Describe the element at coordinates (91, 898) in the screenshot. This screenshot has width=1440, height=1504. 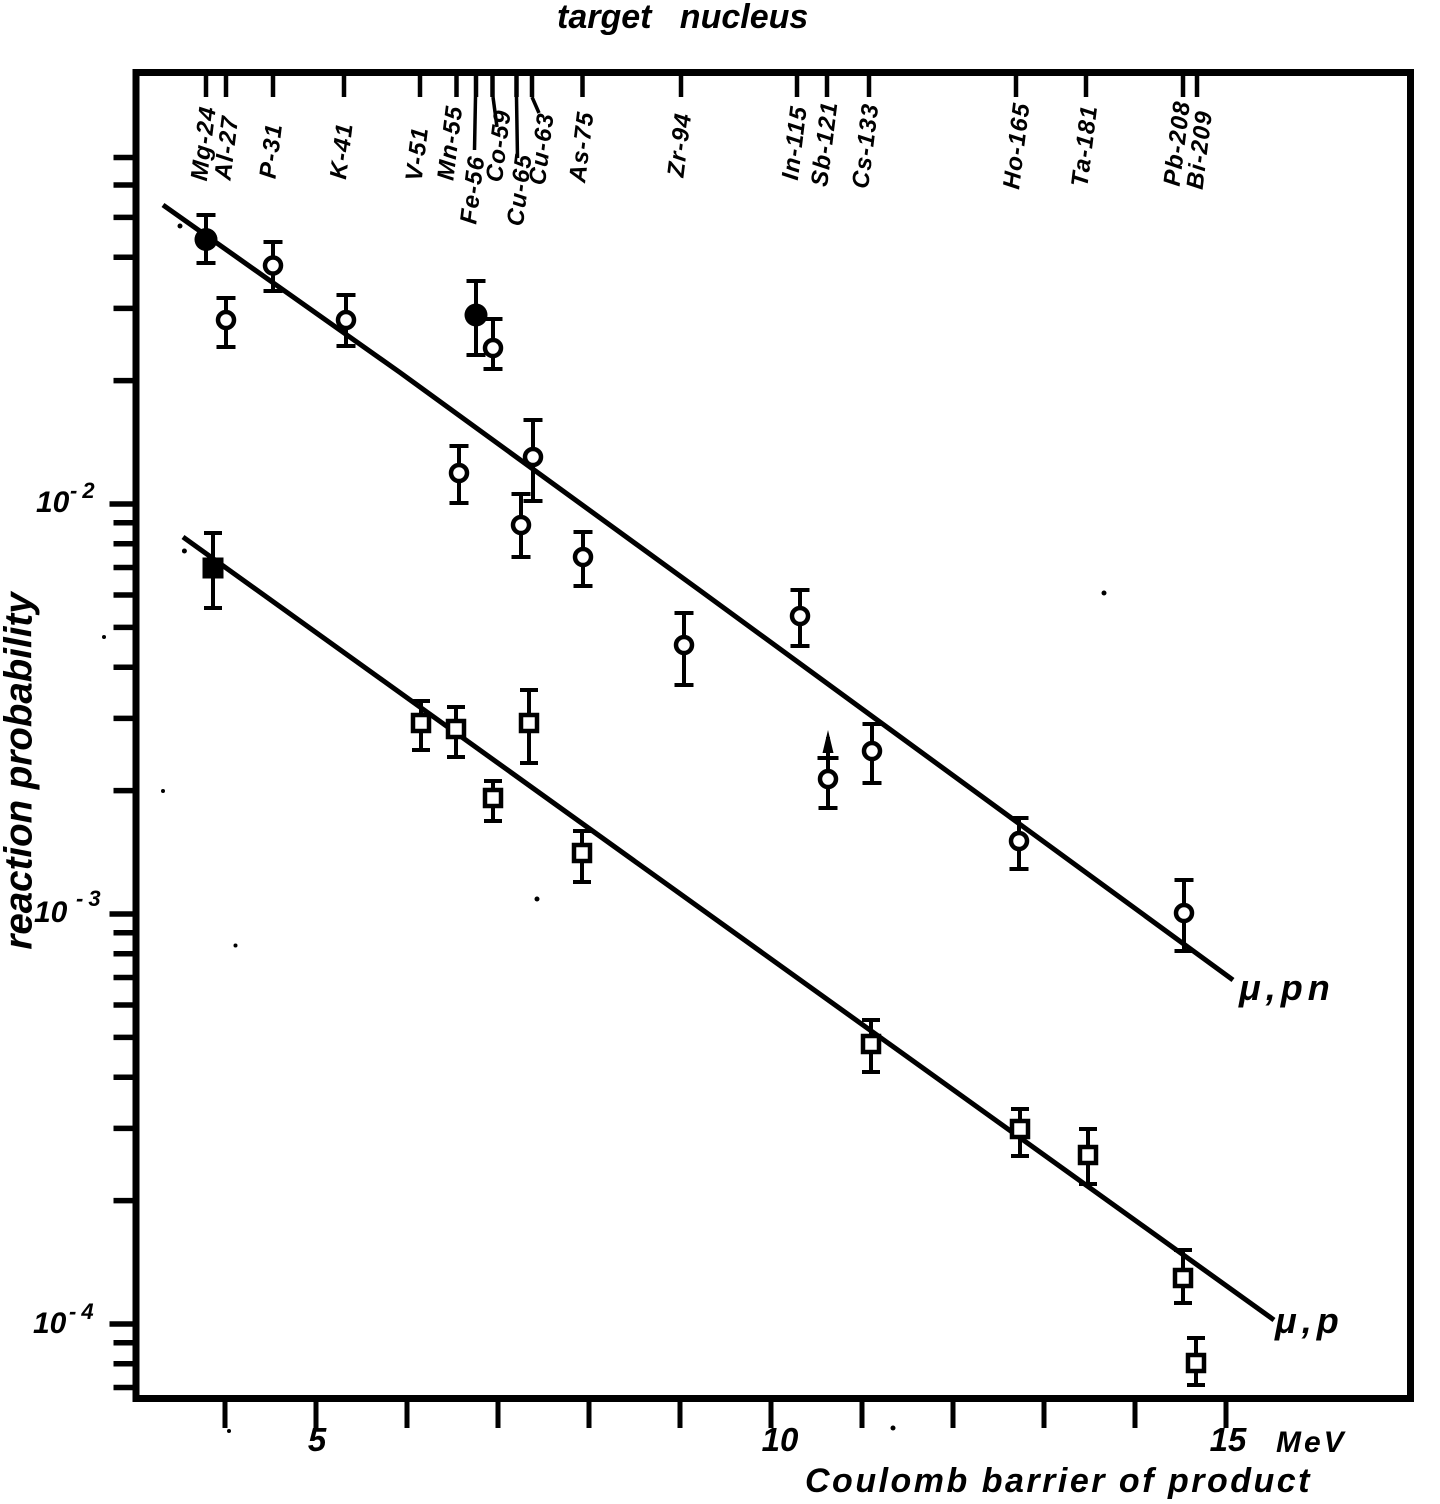
I see `svg-text: -3` at that location.